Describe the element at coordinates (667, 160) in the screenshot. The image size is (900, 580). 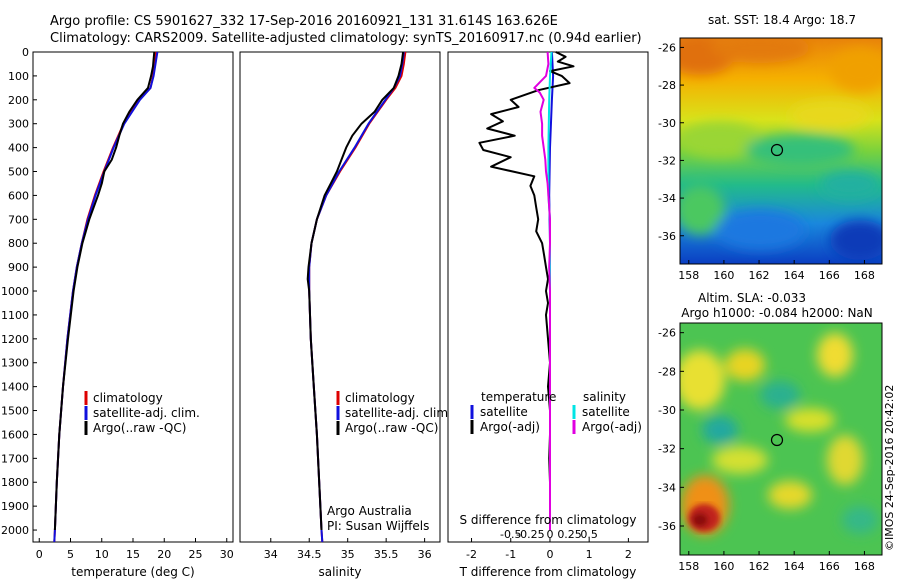
I see `lat-tick-label: -32` at that location.